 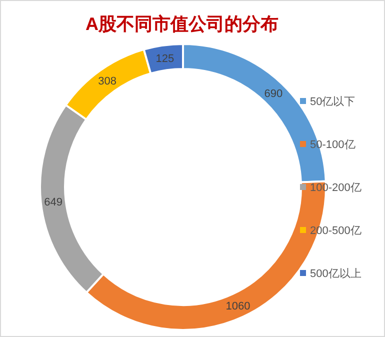 I want to click on legend-label: 500亿以上, so click(x=336, y=273).